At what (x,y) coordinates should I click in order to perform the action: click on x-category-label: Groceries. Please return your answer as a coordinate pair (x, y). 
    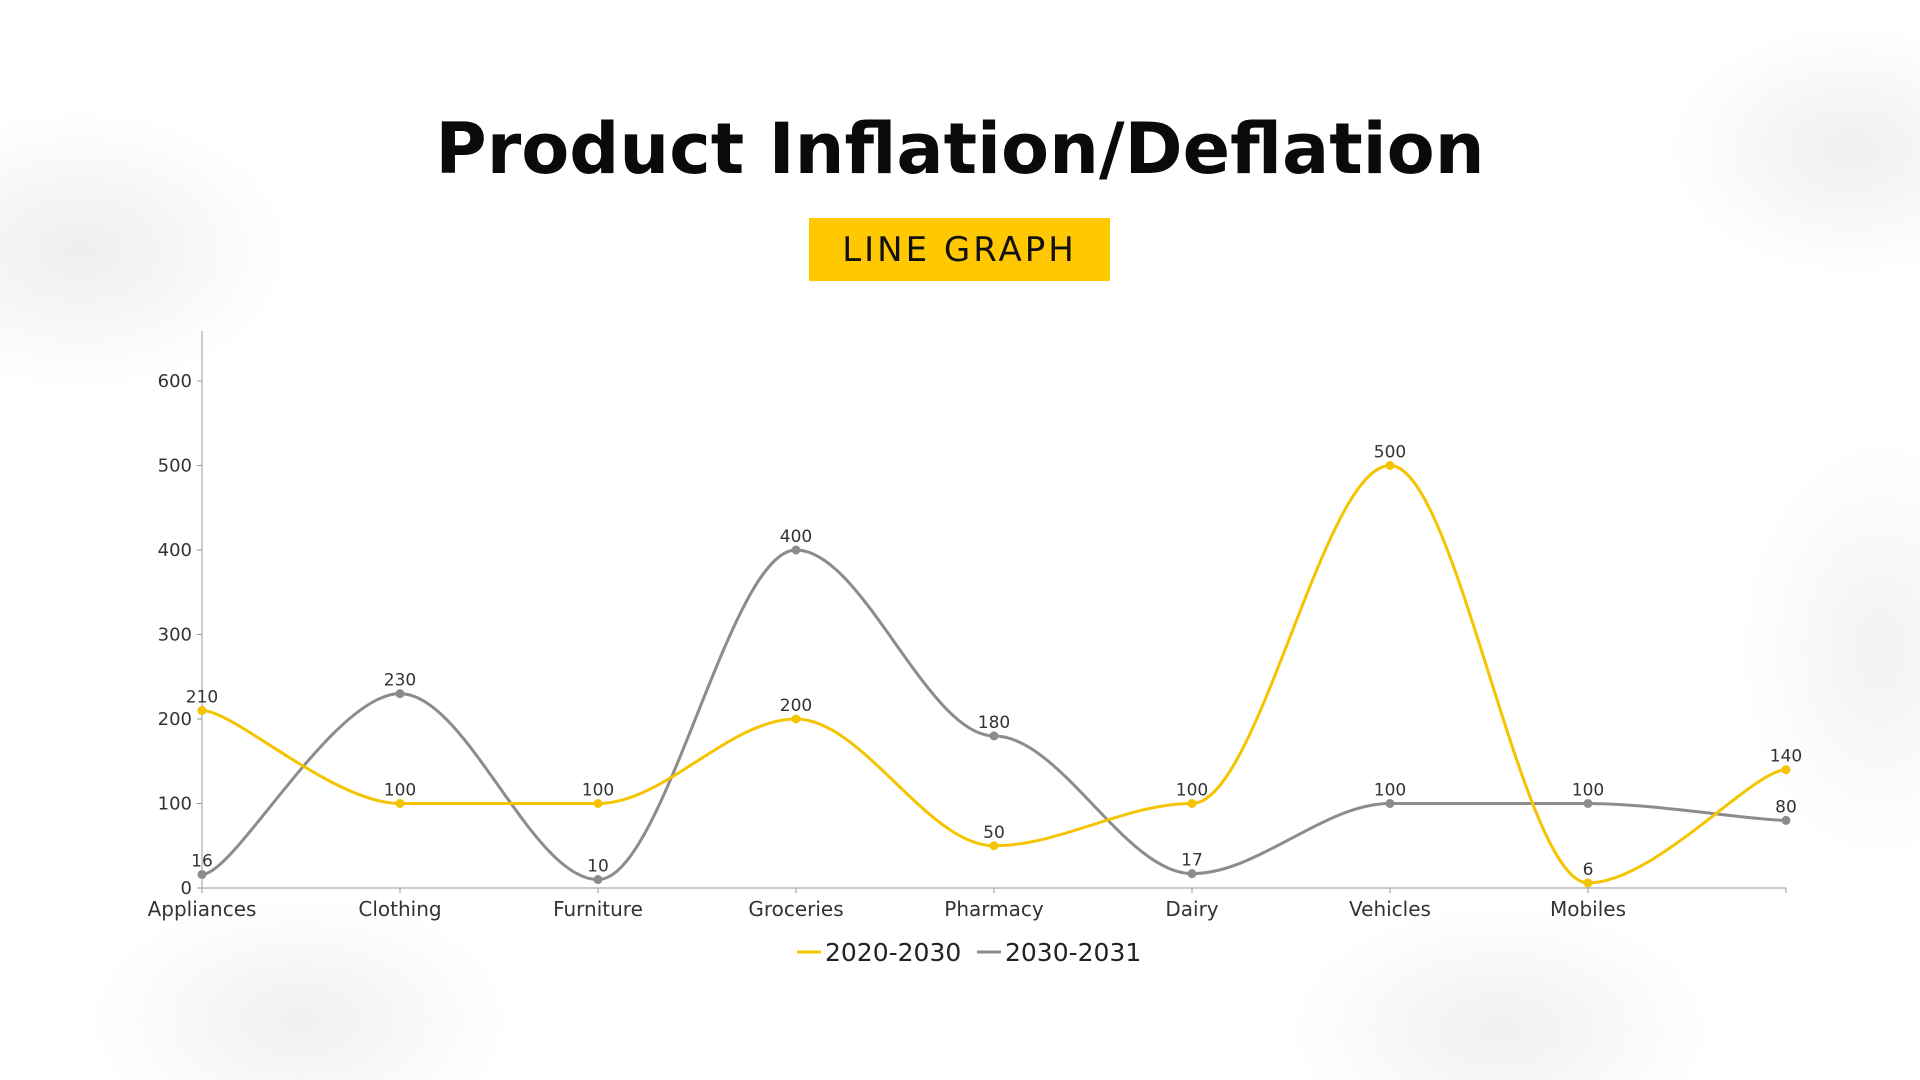
    Looking at the image, I should click on (795, 909).